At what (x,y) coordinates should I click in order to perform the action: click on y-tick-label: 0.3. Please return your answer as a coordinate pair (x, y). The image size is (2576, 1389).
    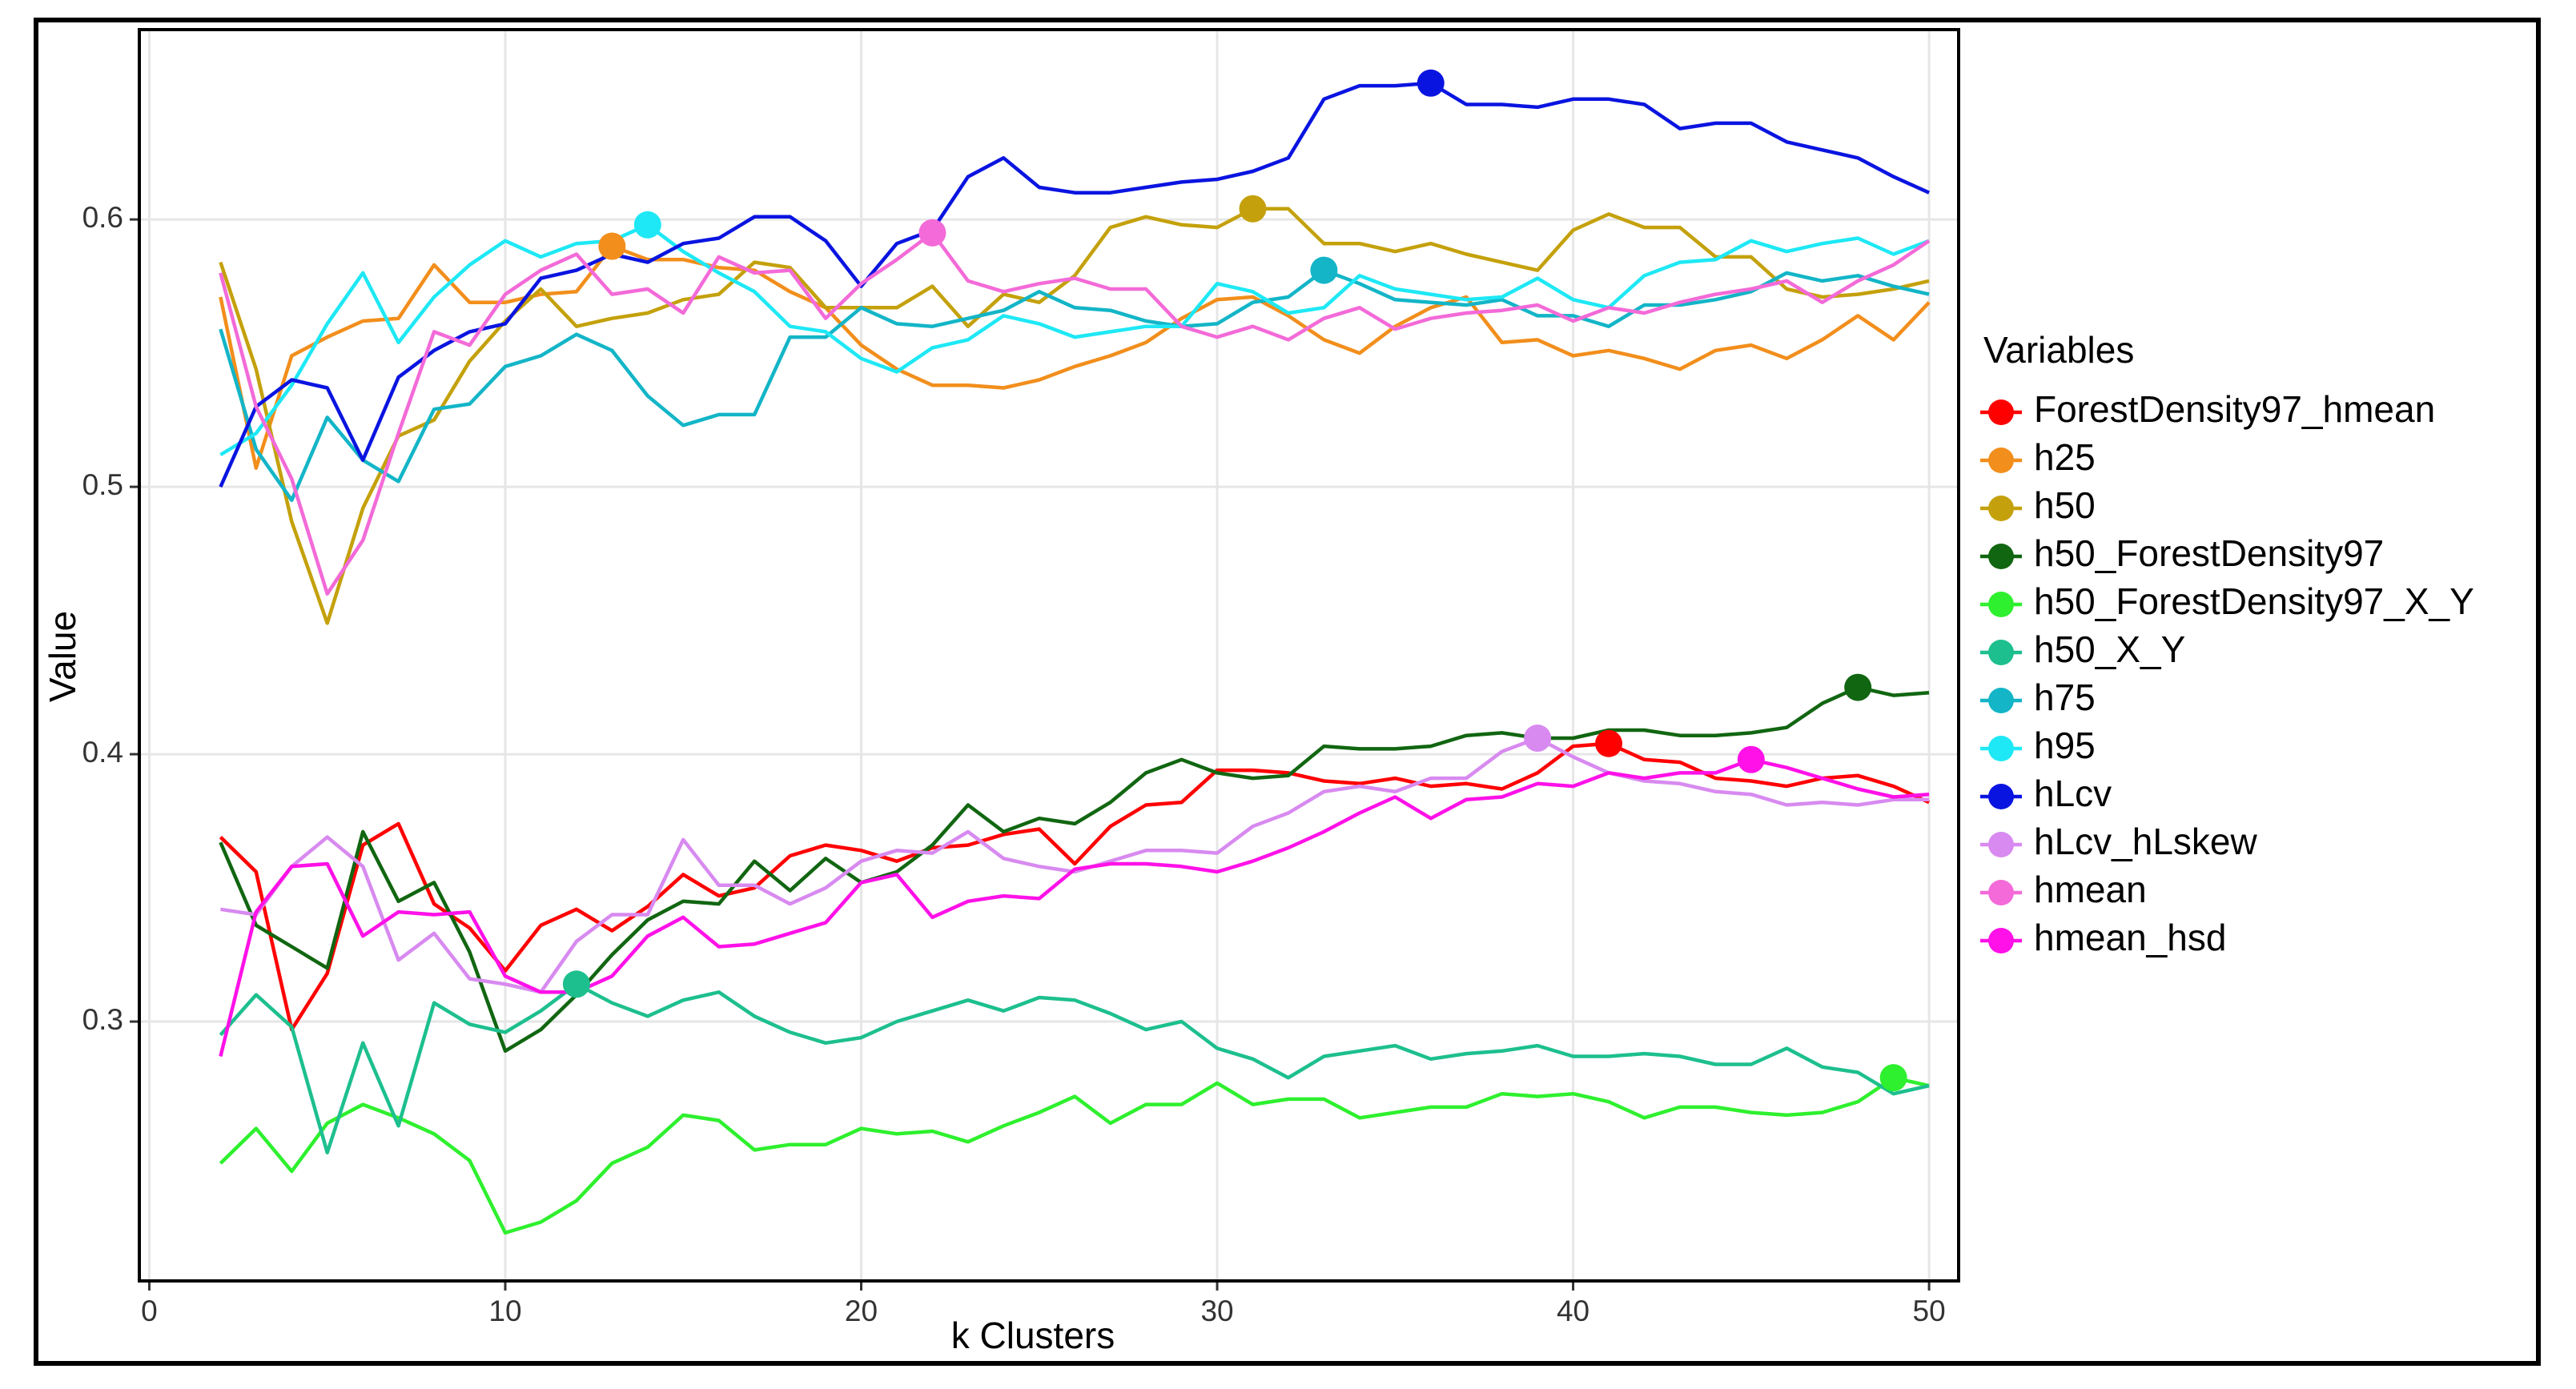
    Looking at the image, I should click on (102, 1020).